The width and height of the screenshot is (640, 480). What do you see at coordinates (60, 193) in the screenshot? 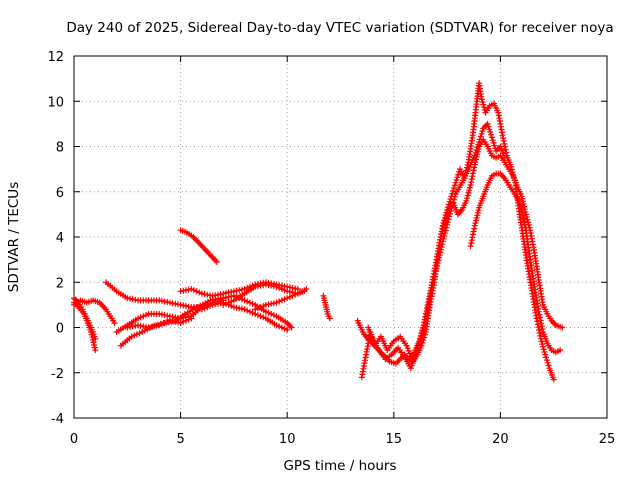
I see `y-tick-label: 6` at bounding box center [60, 193].